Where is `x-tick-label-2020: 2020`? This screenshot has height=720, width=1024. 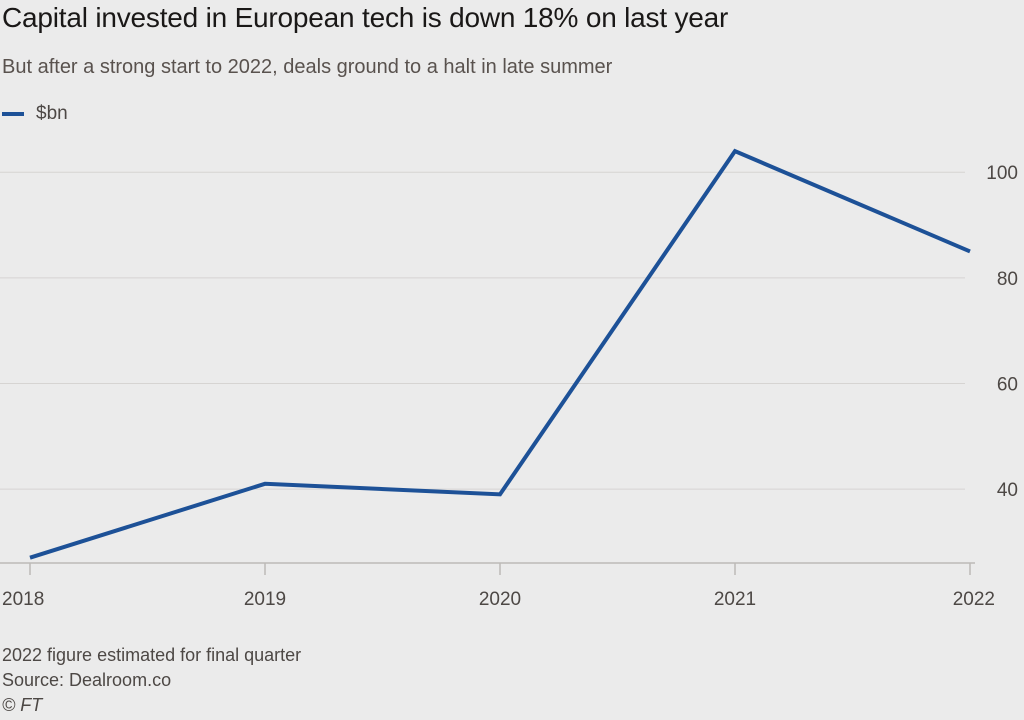
x-tick-label-2020: 2020 is located at coordinates (500, 599).